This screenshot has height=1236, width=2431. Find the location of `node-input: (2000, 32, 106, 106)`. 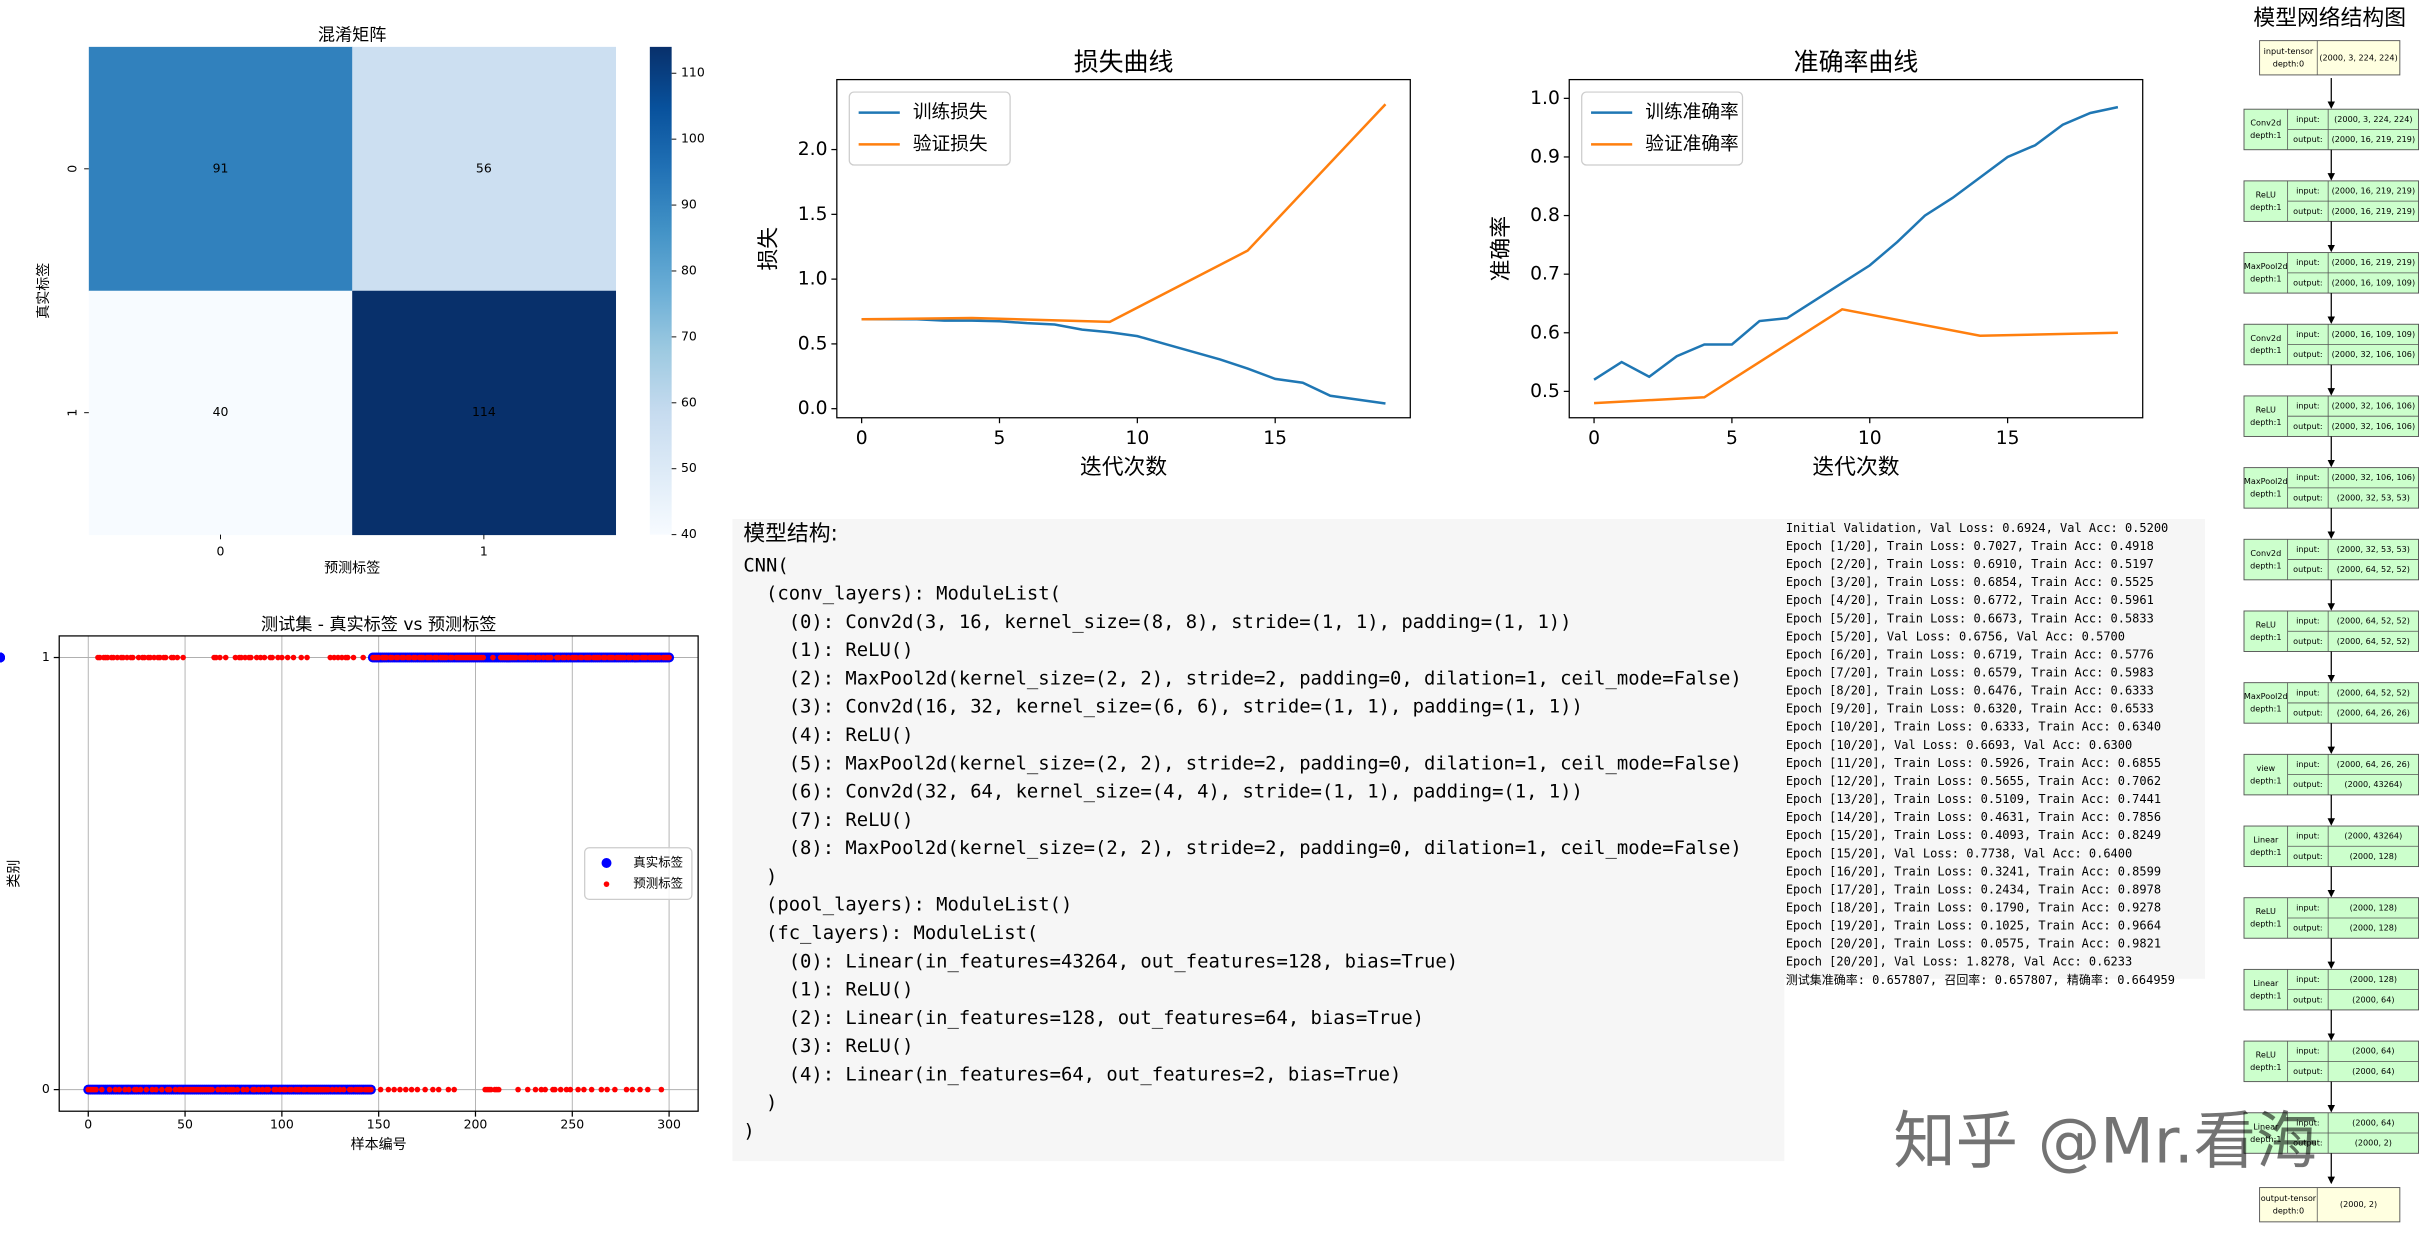

node-input: (2000, 32, 106, 106) is located at coordinates (2374, 406).